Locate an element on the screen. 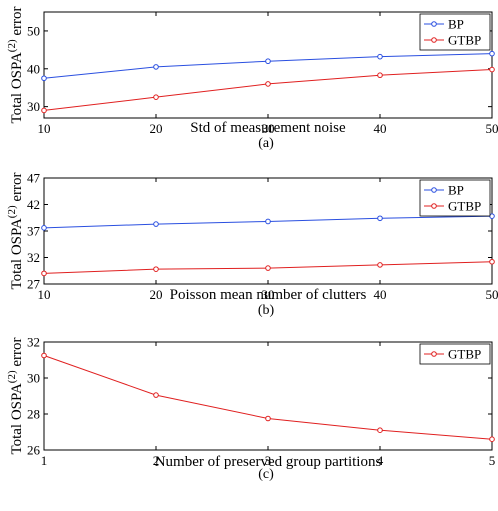  x-axis-label: Number of preserved group partitions is located at coordinates (268, 462).